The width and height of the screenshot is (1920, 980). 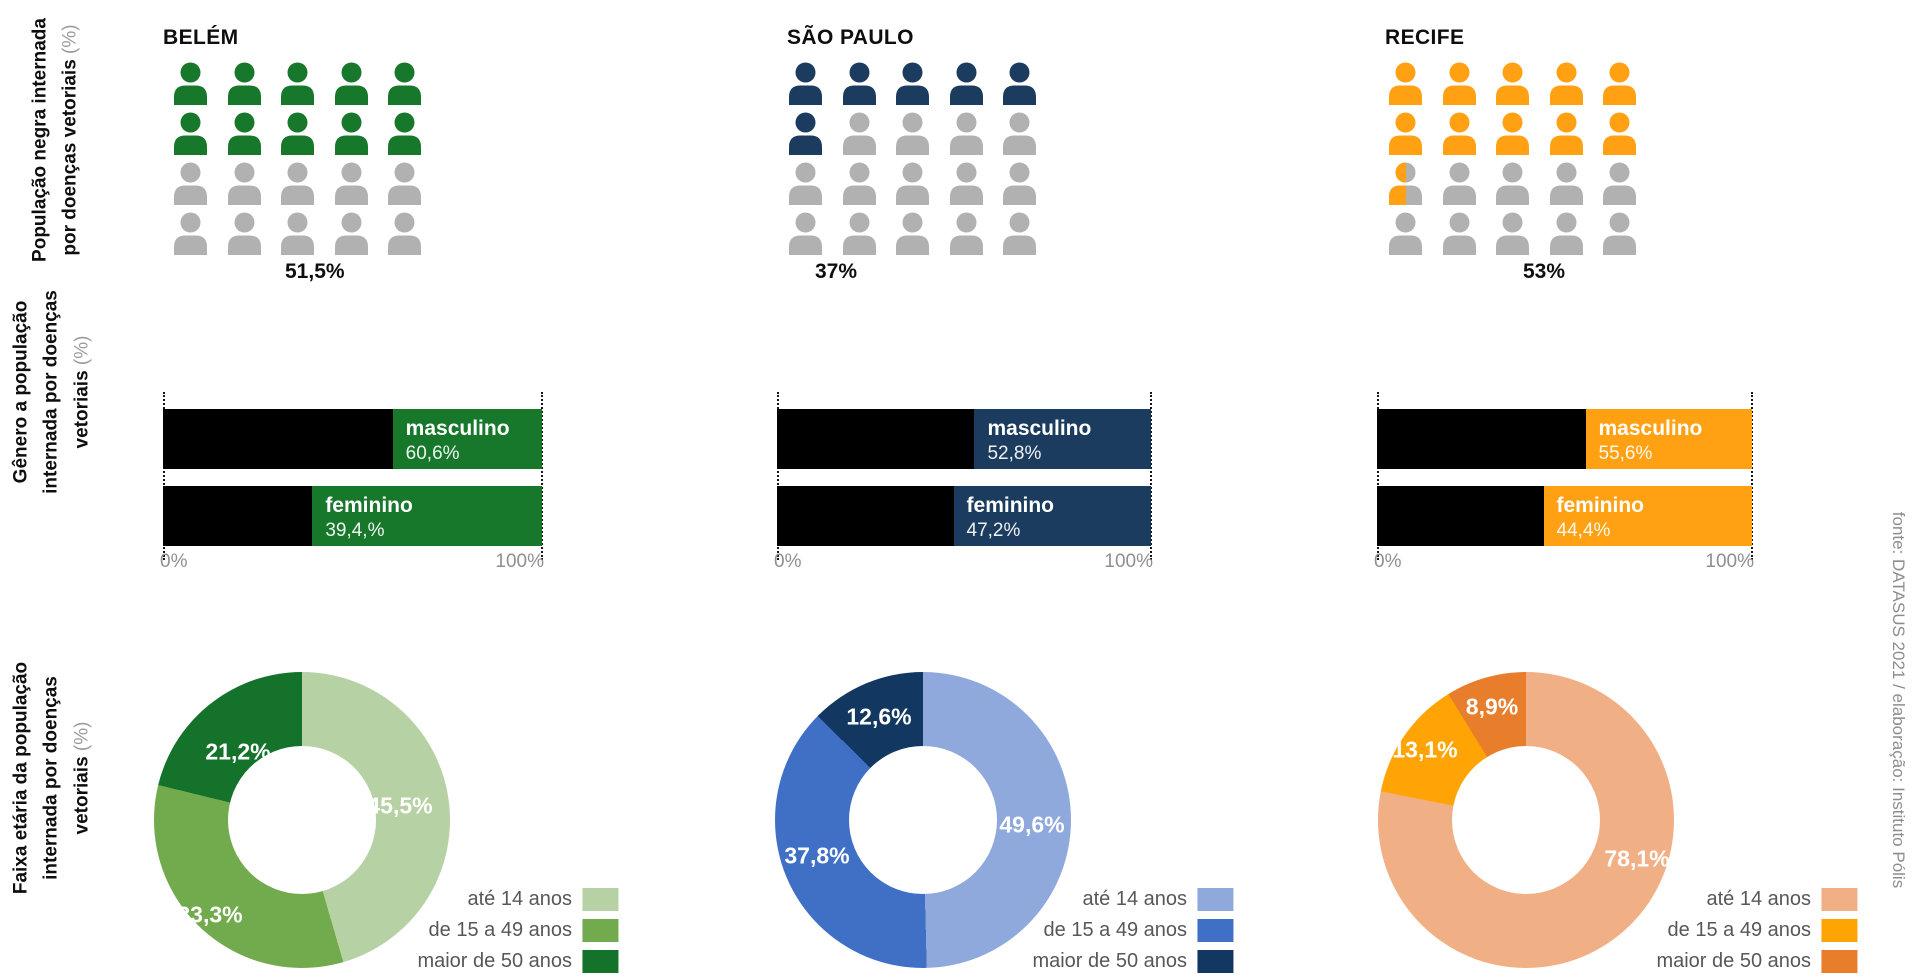 What do you see at coordinates (400, 805) in the screenshot?
I see `donut-slice-label: 45,5%` at bounding box center [400, 805].